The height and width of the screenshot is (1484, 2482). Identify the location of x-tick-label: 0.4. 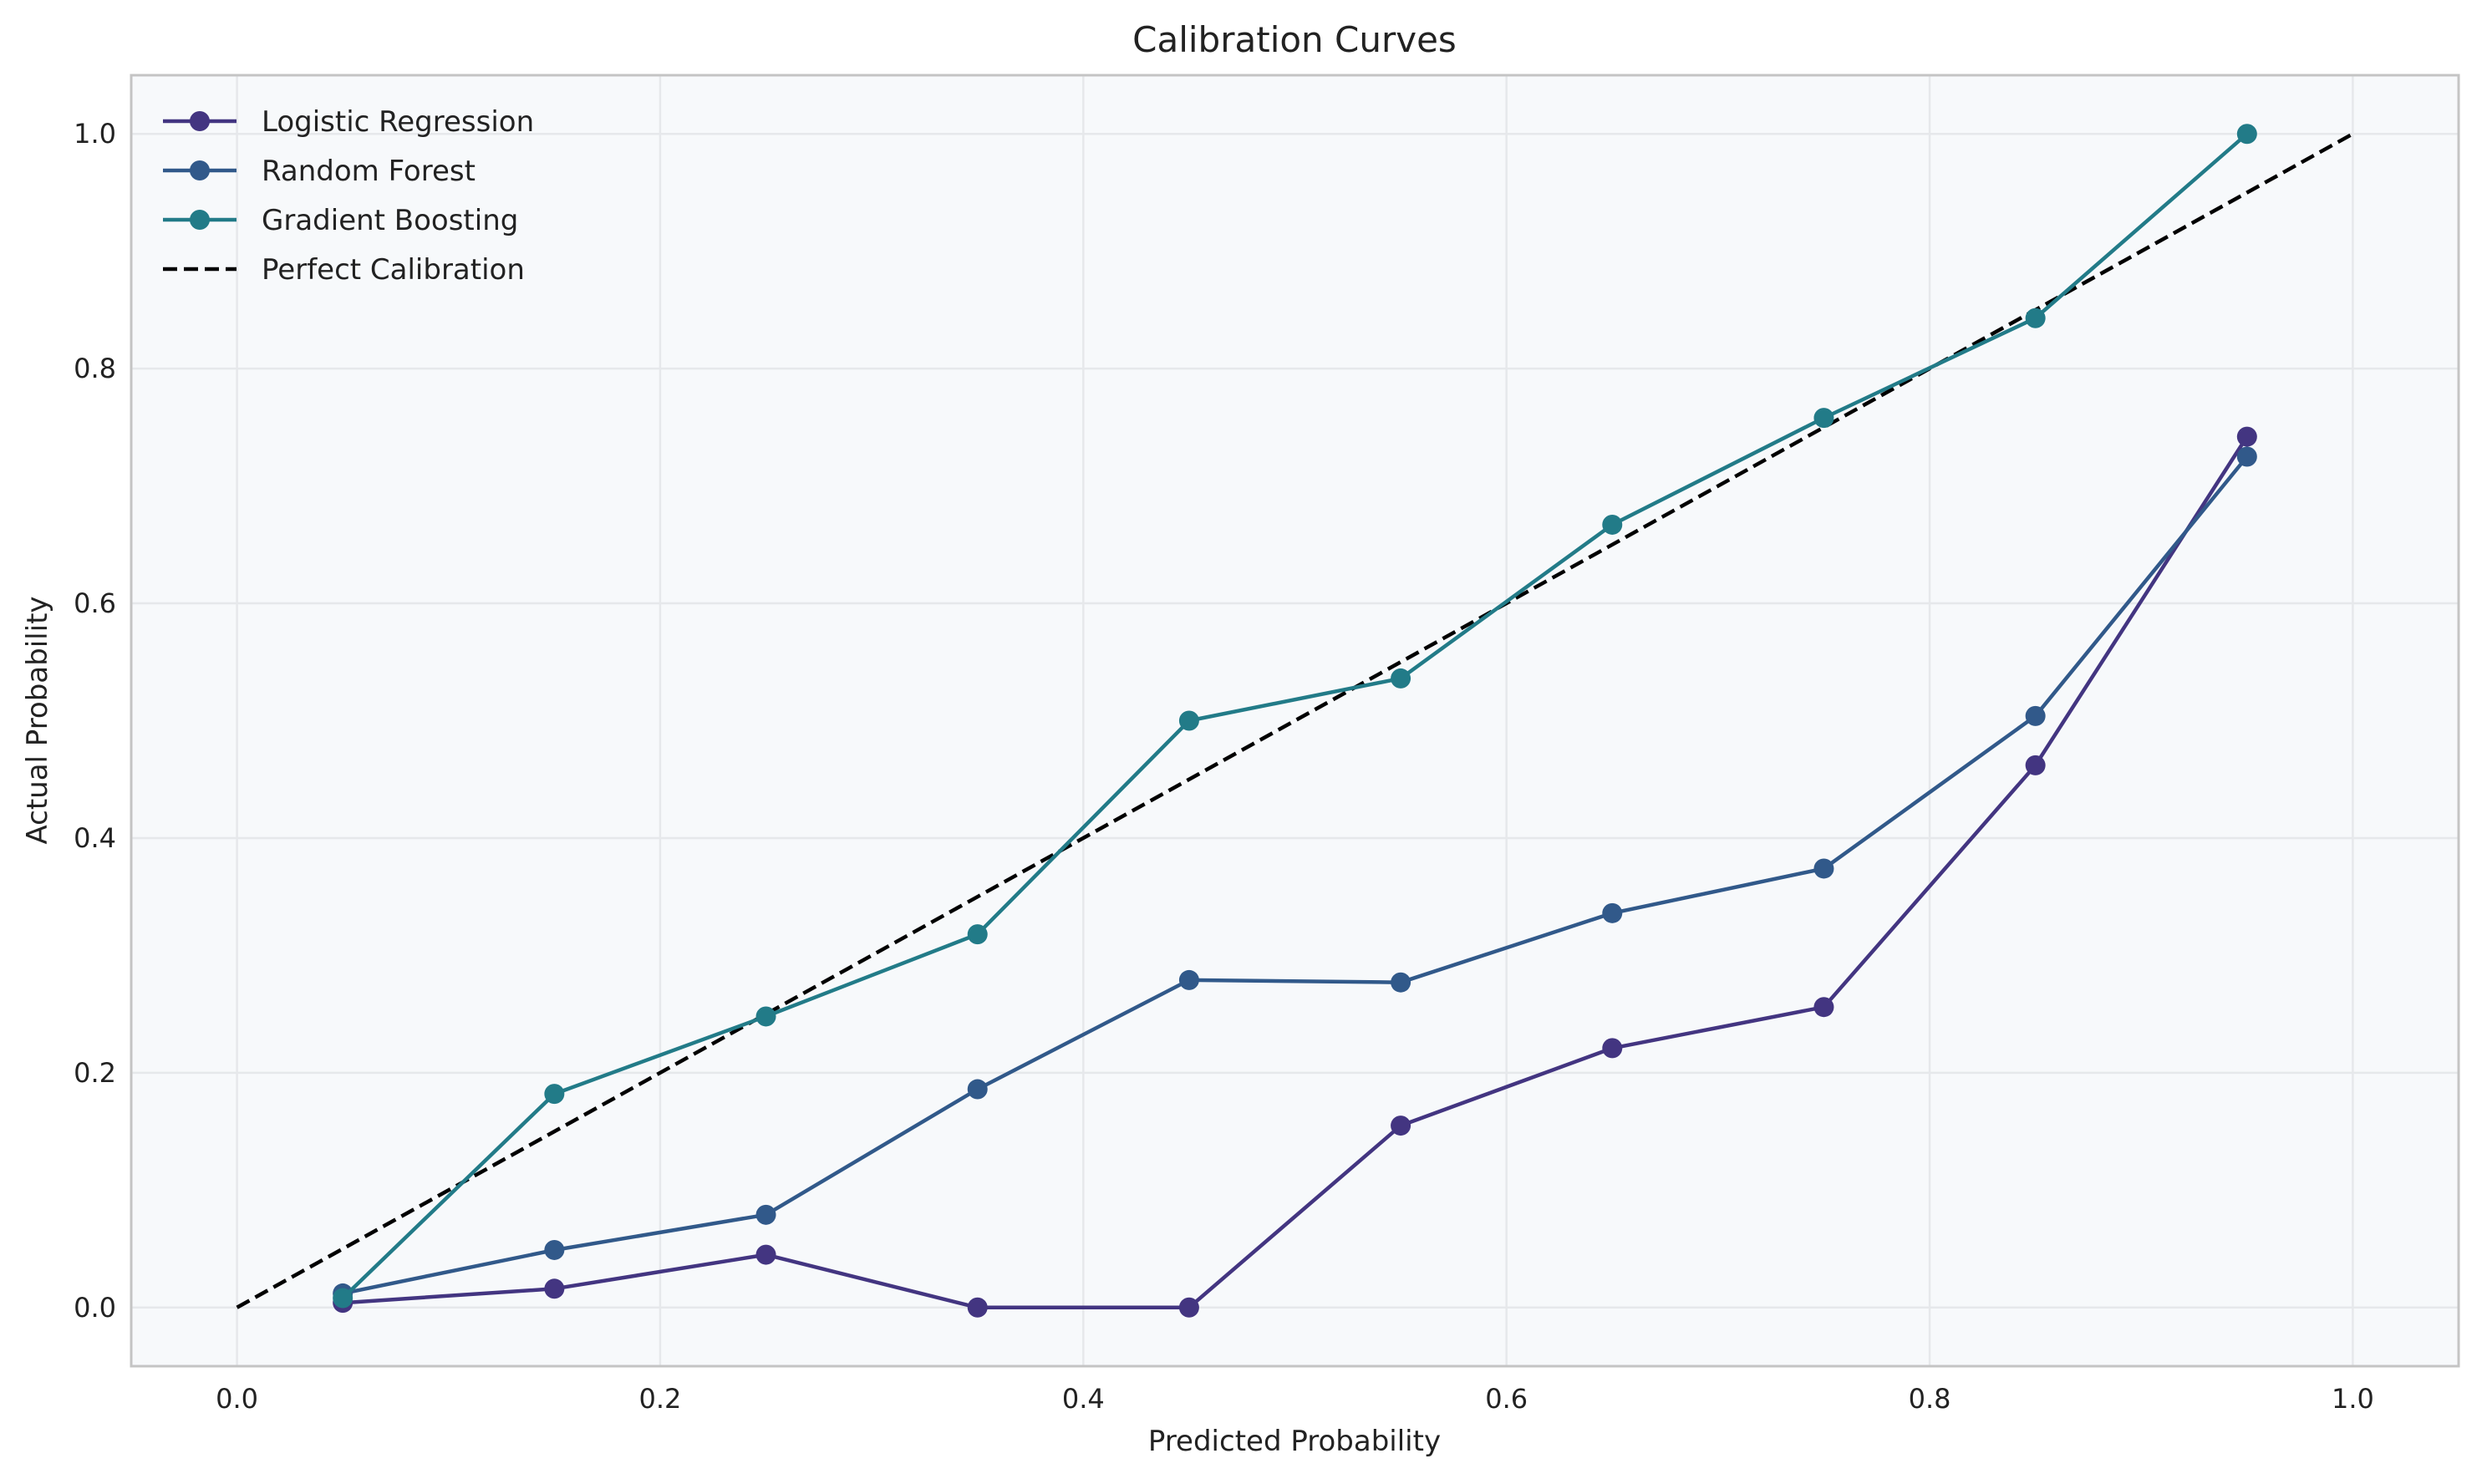
(1083, 1399).